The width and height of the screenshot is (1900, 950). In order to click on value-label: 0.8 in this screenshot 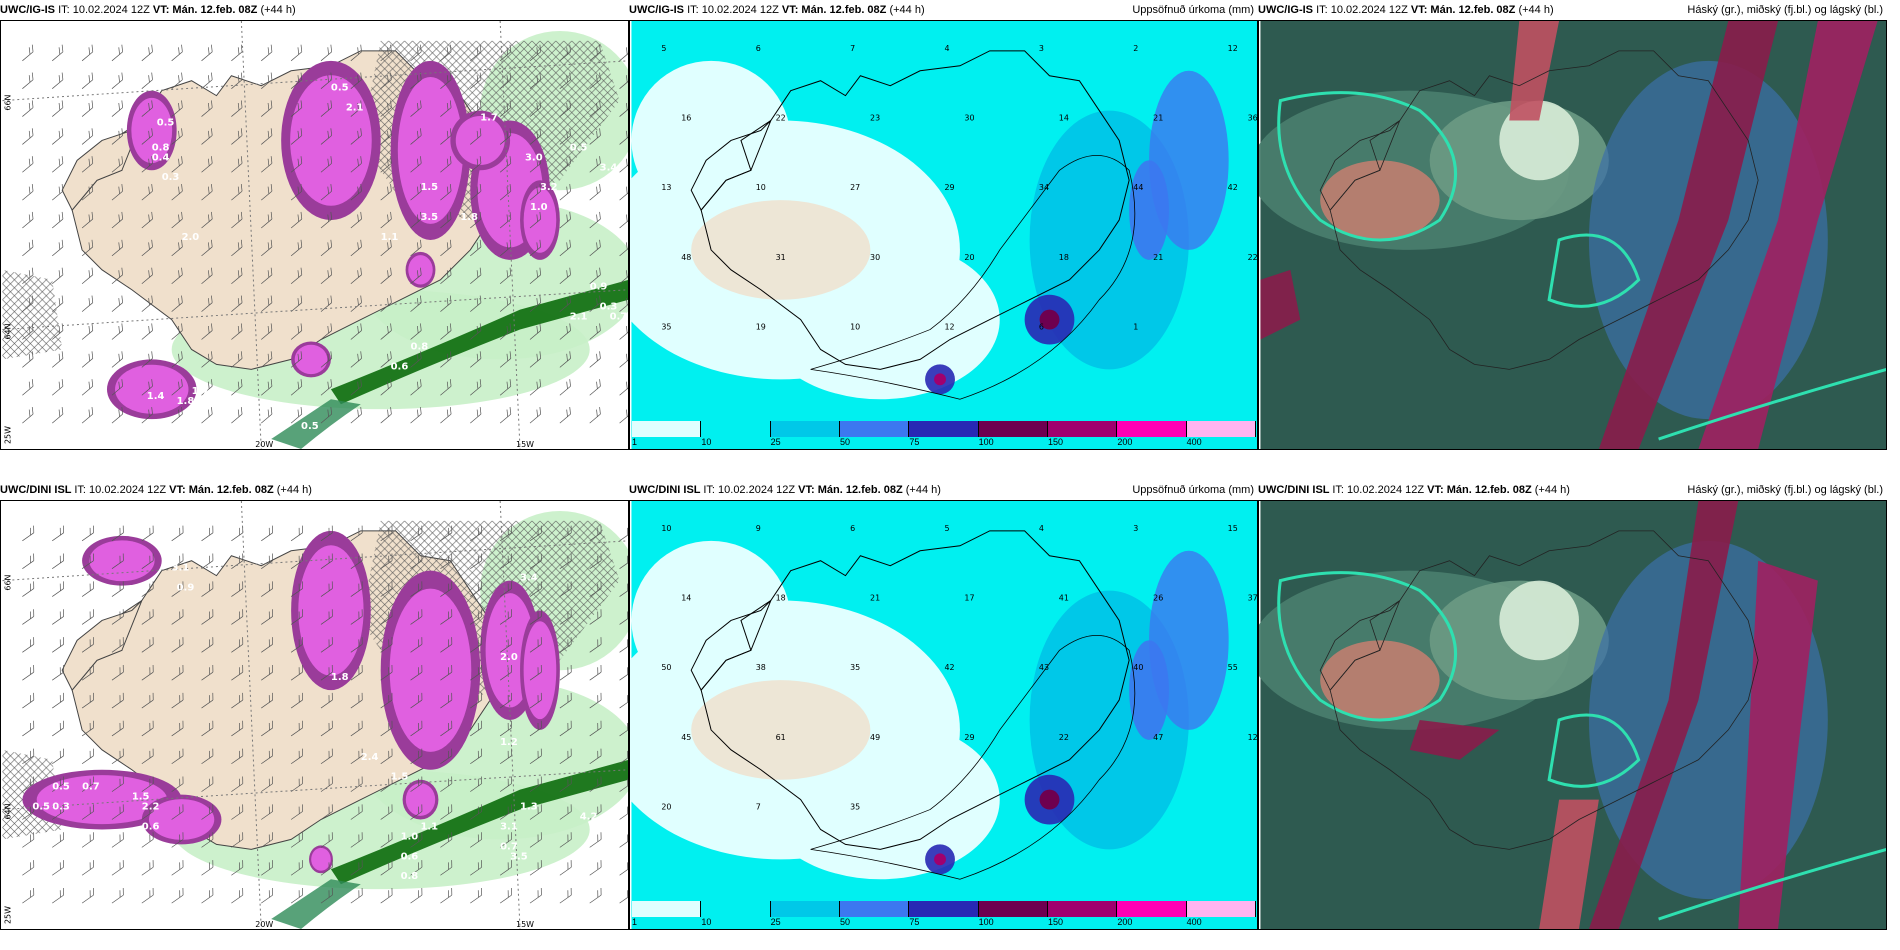, I will do `click(420, 346)`.